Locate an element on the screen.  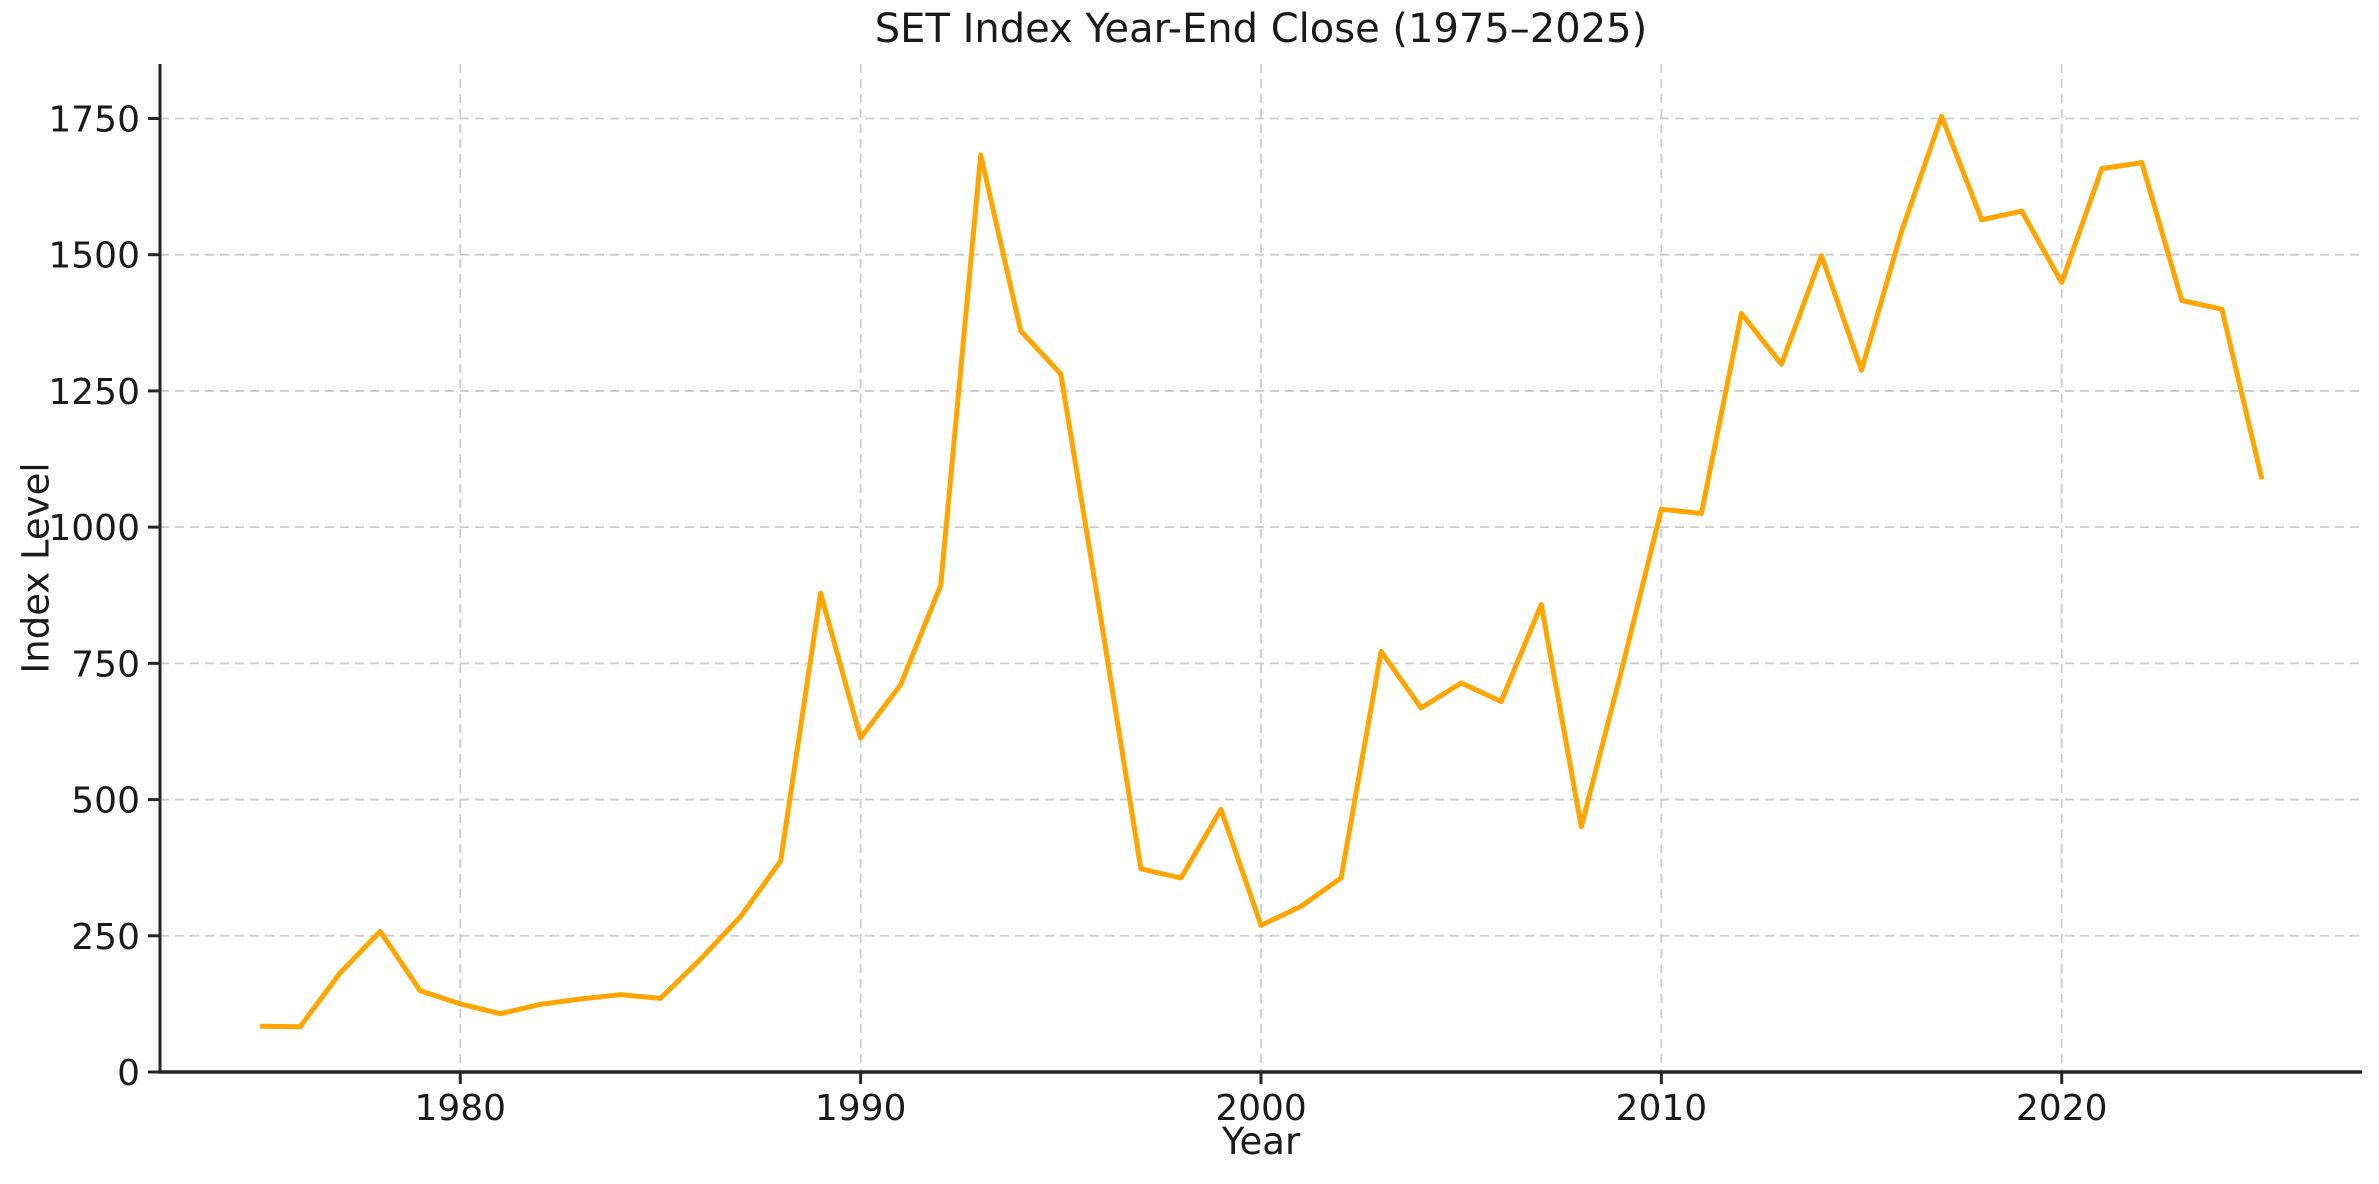
y-tick-label: 250 is located at coordinates (105, 937).